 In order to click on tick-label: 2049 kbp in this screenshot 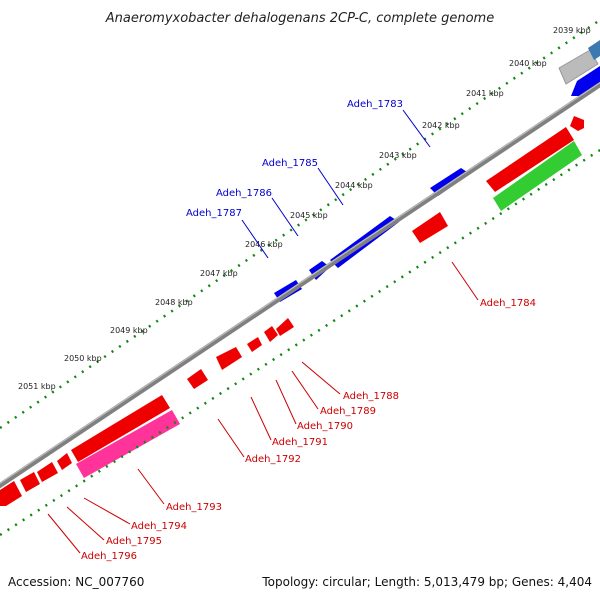, I will do `click(129, 330)`.